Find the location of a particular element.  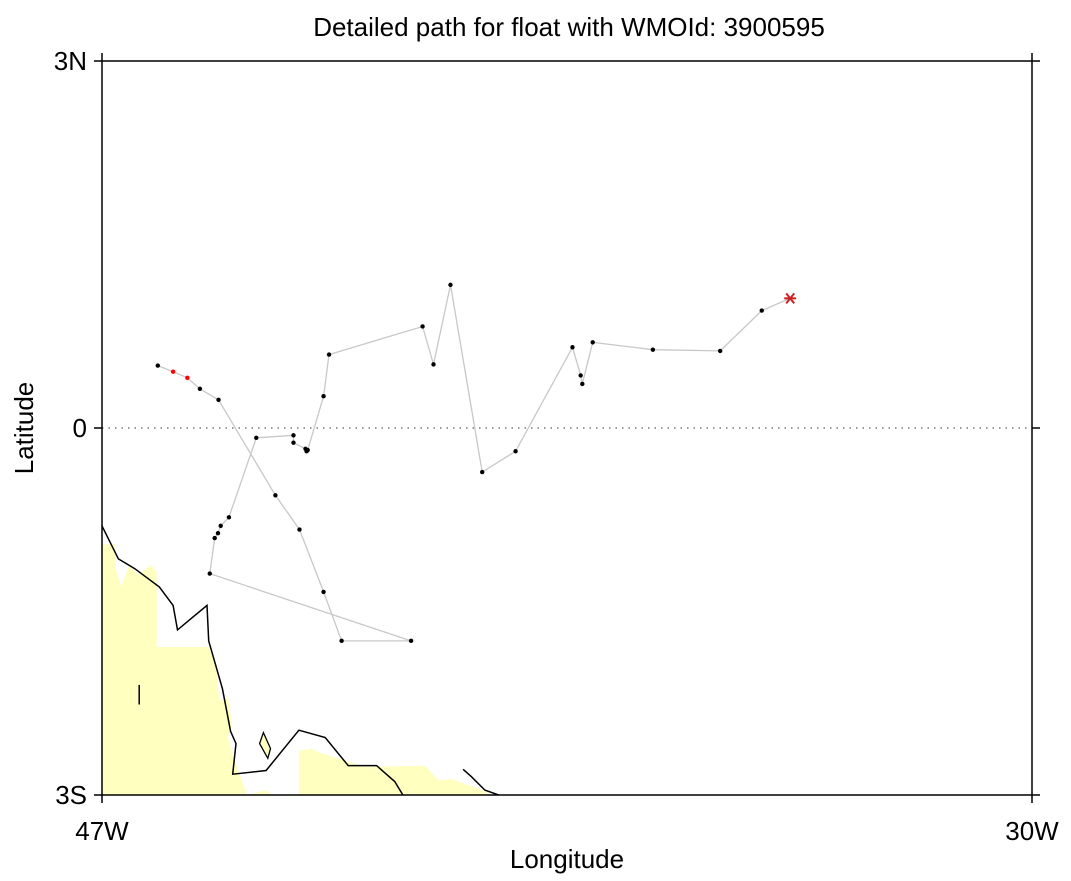

x-tick-label: 30W is located at coordinates (1032, 831).